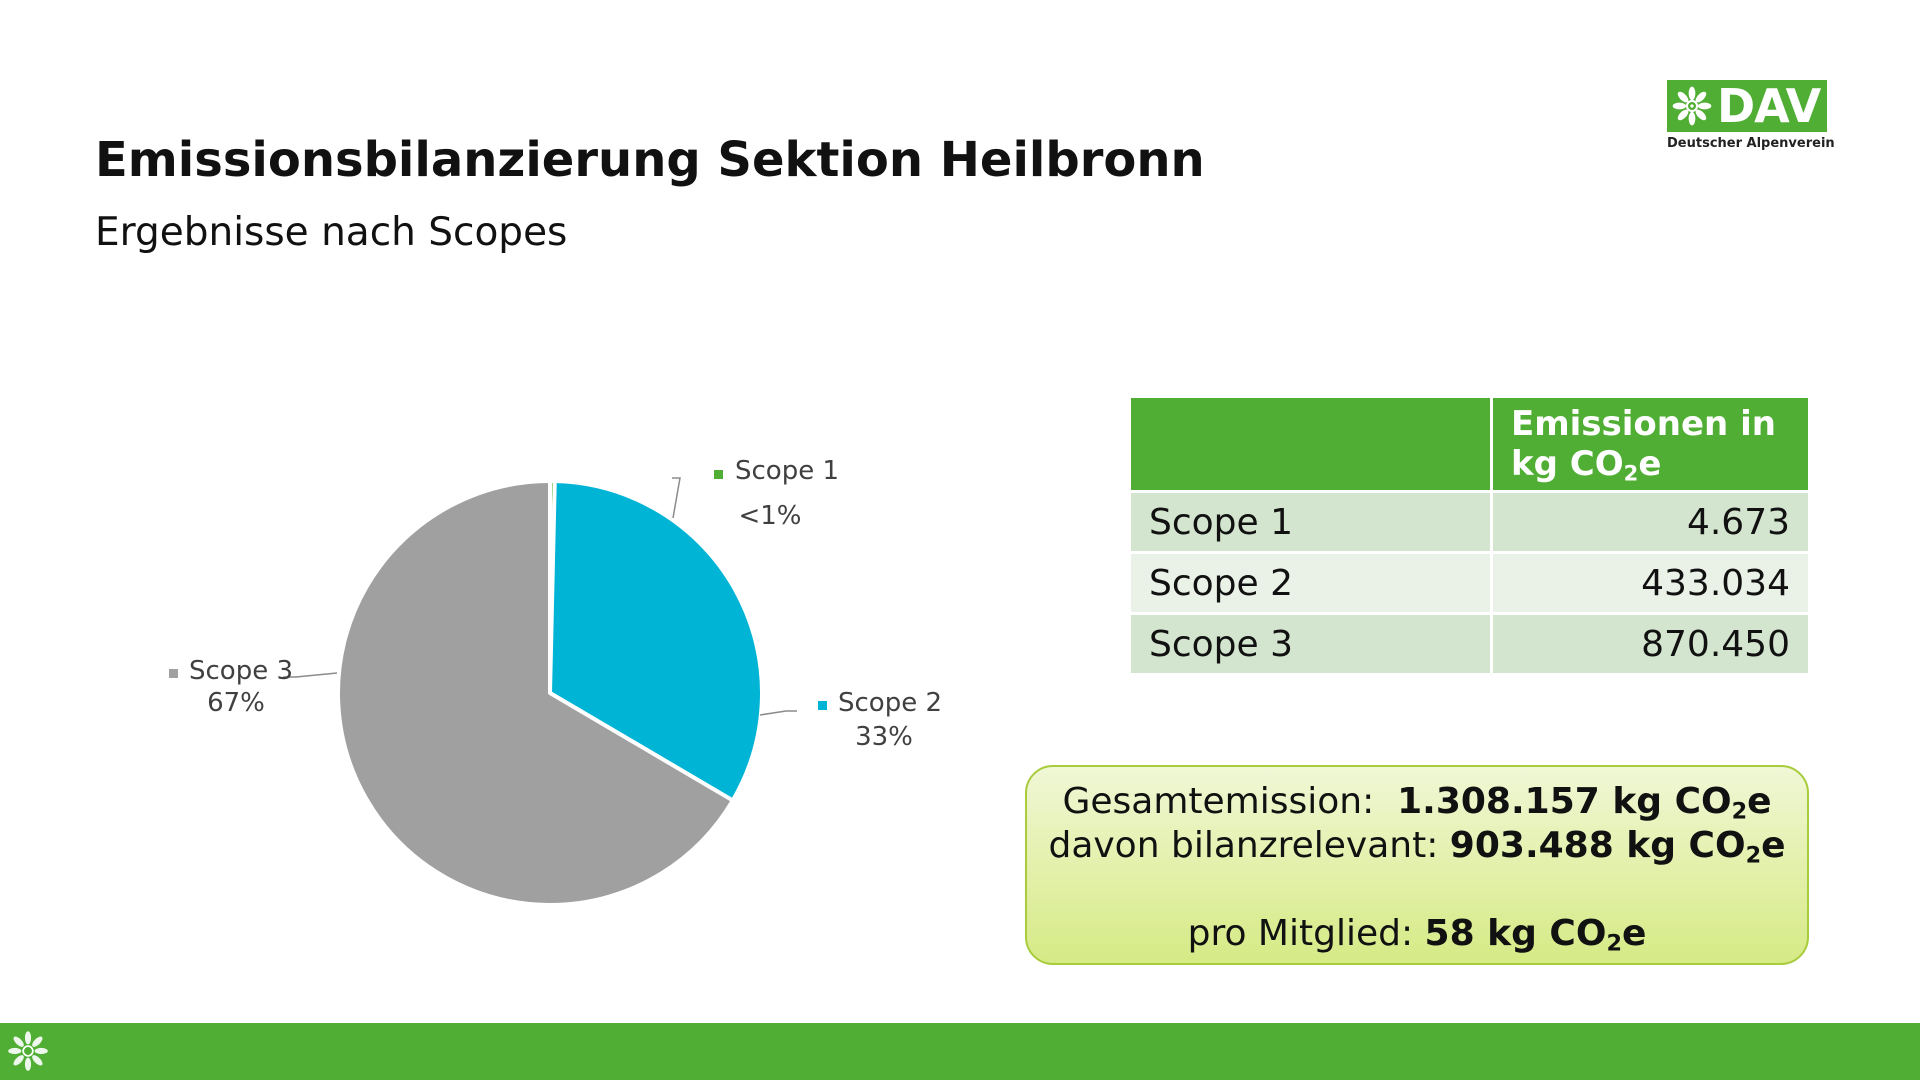  Describe the element at coordinates (1631, 473) in the screenshot. I see `header-unit-subscript: 2` at that location.